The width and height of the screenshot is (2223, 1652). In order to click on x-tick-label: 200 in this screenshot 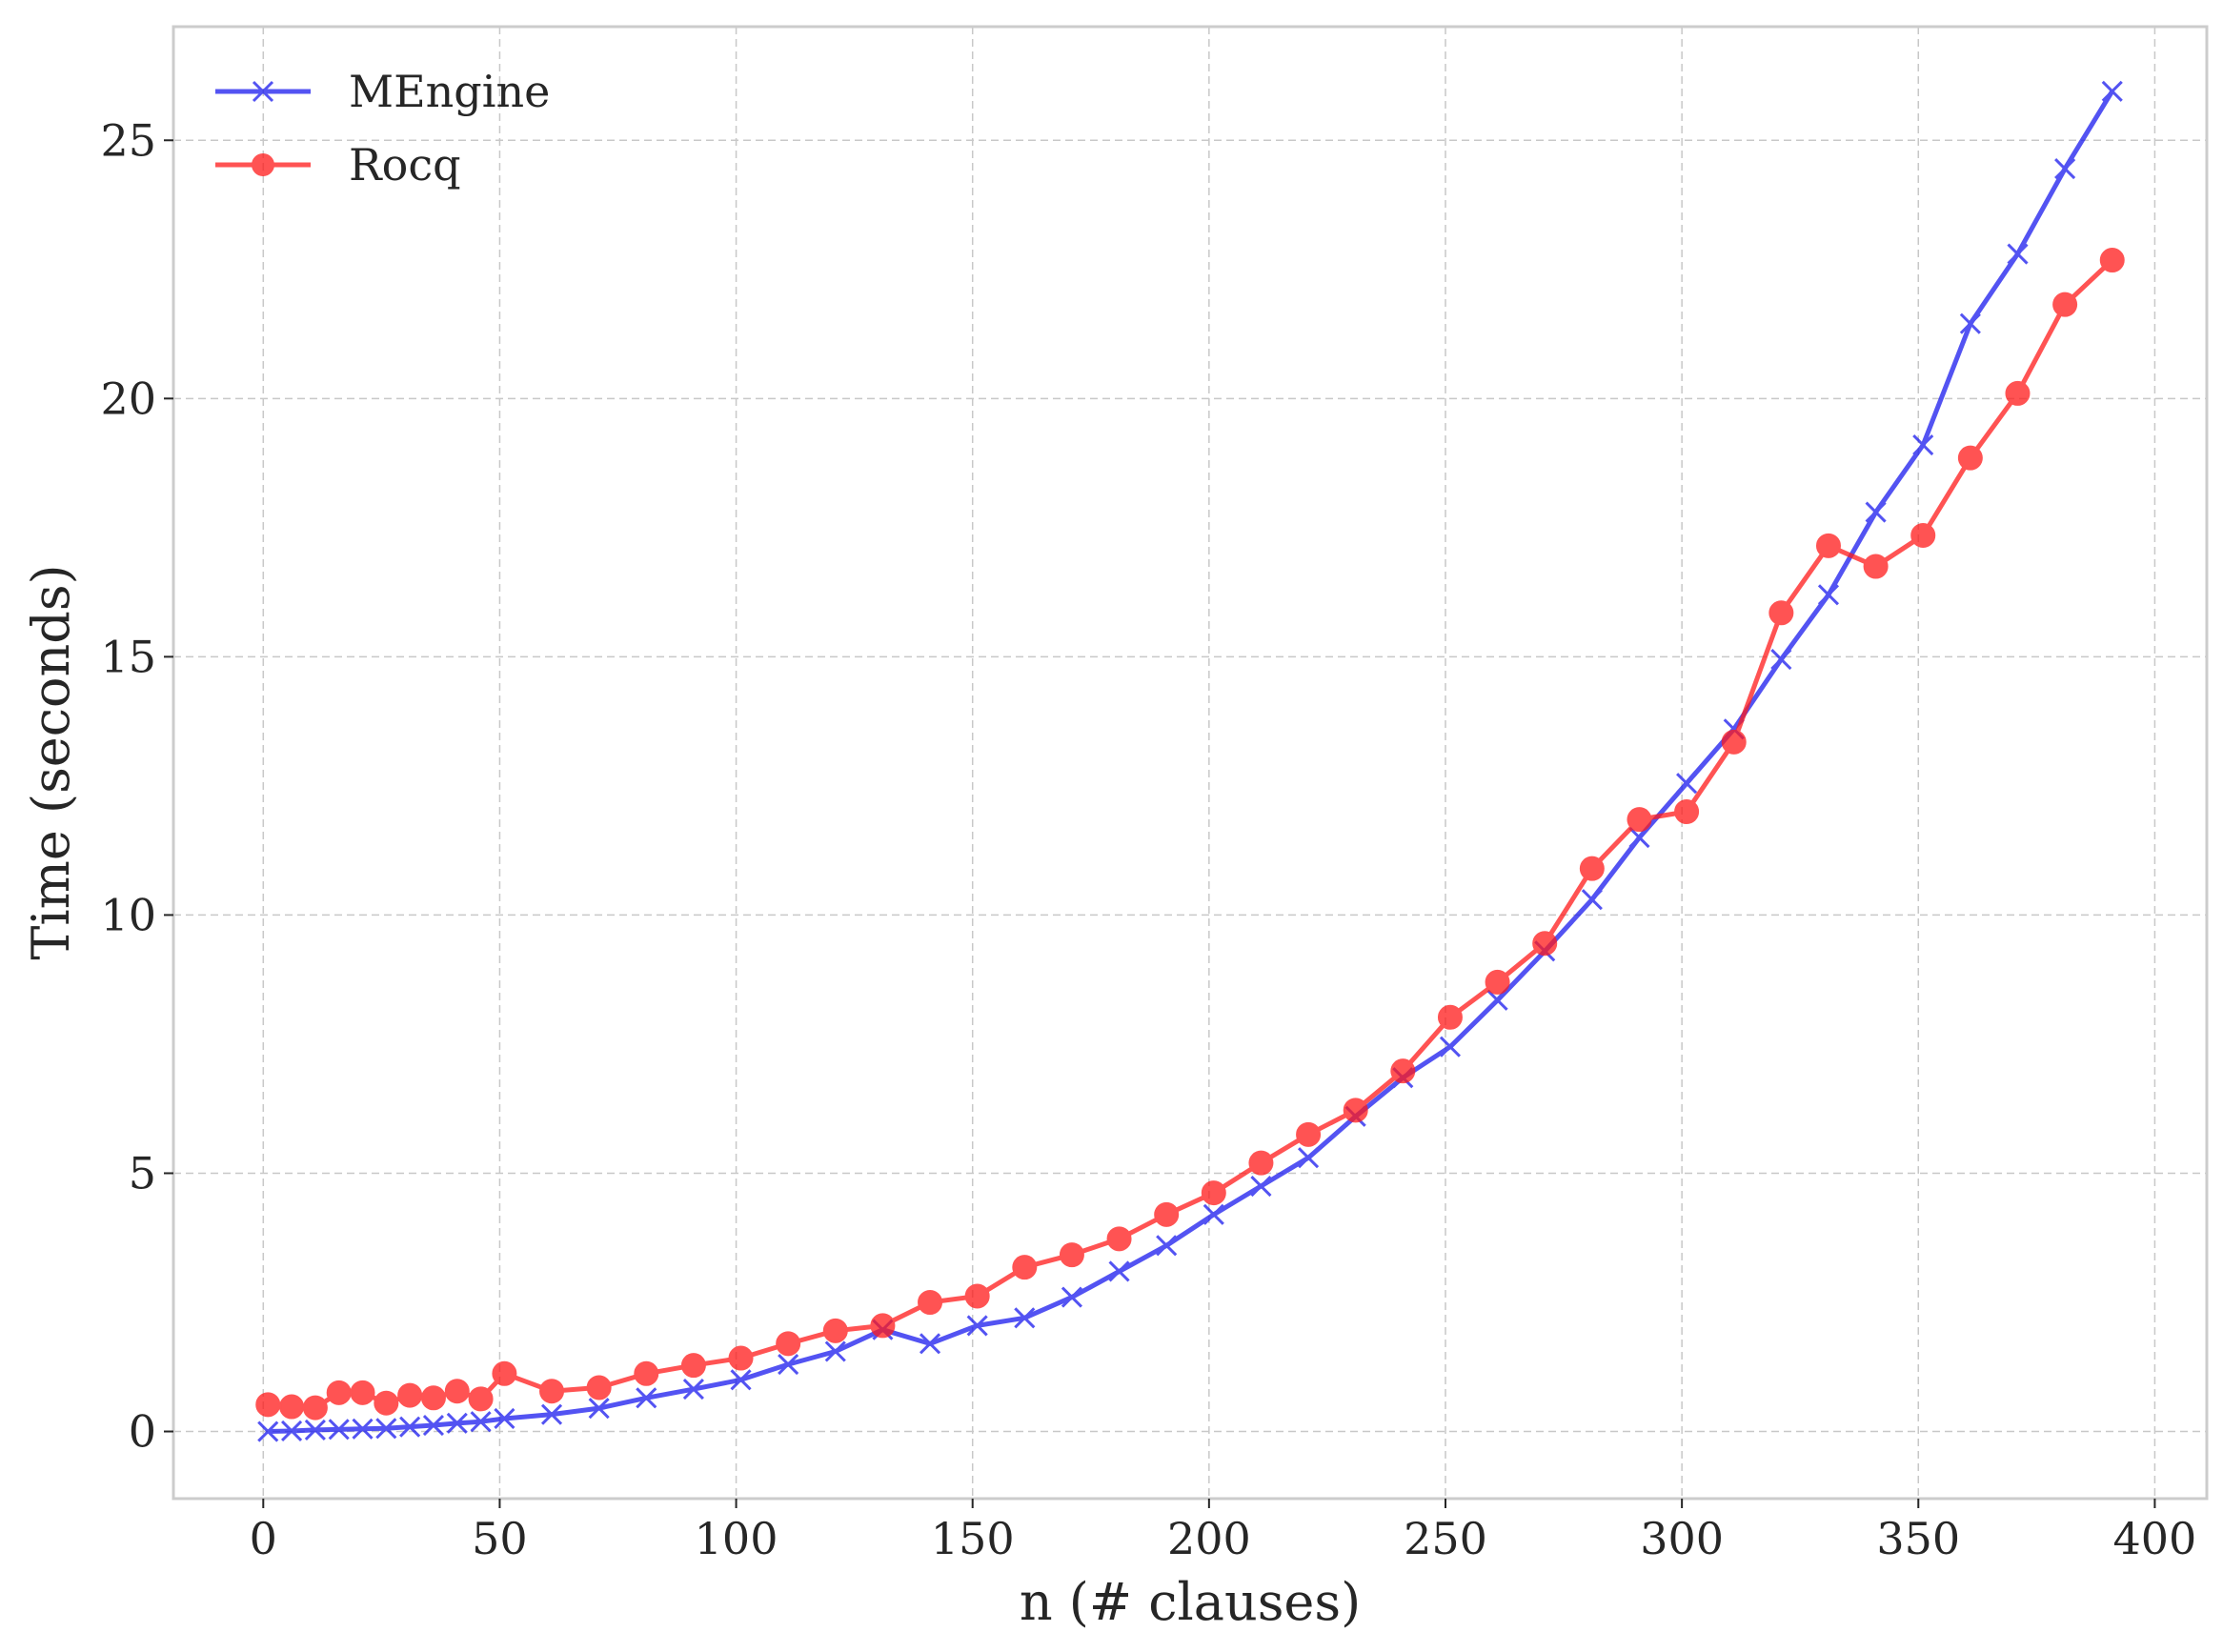, I will do `click(1209, 1538)`.